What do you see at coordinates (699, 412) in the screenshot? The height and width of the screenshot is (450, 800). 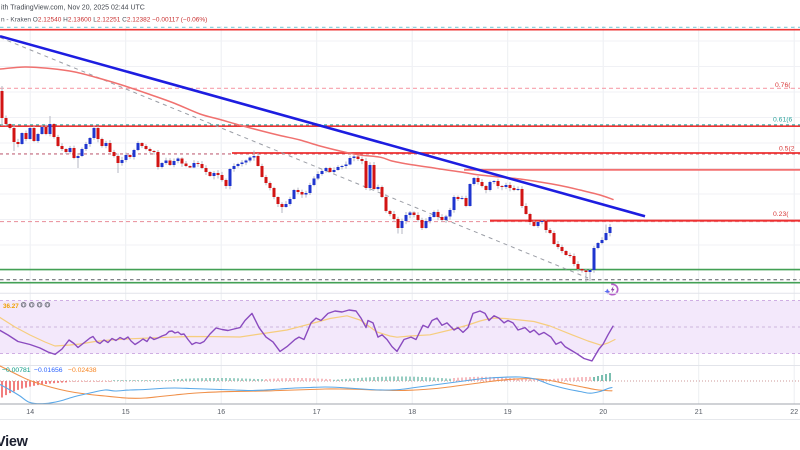 I see `svg-text: 21` at bounding box center [699, 412].